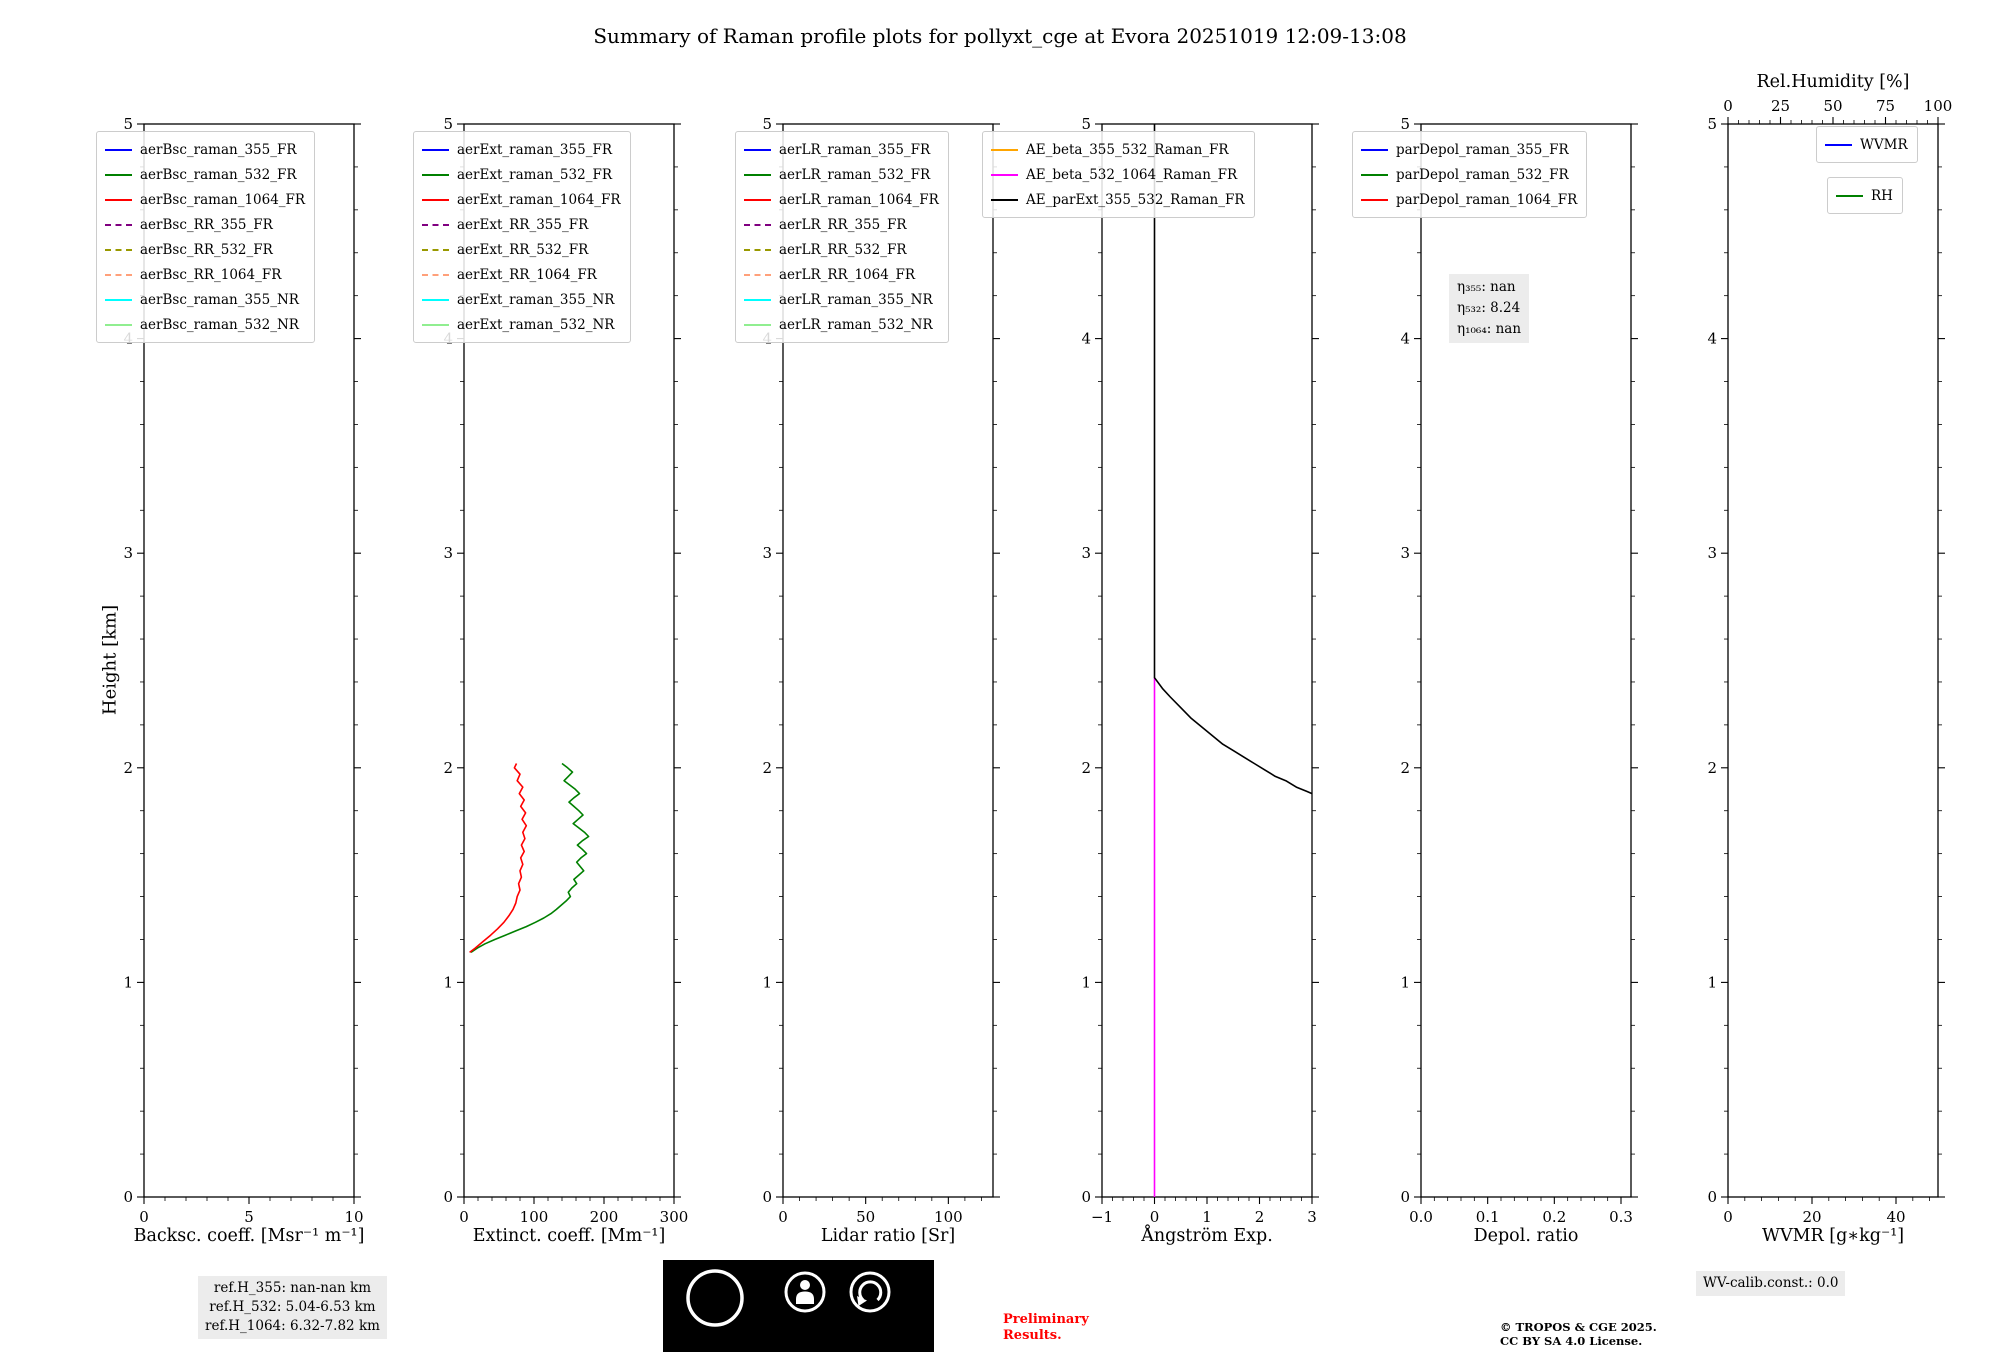 The image size is (2000, 1360). What do you see at coordinates (1884, 144) in the screenshot?
I see `legend-label: WVMR` at bounding box center [1884, 144].